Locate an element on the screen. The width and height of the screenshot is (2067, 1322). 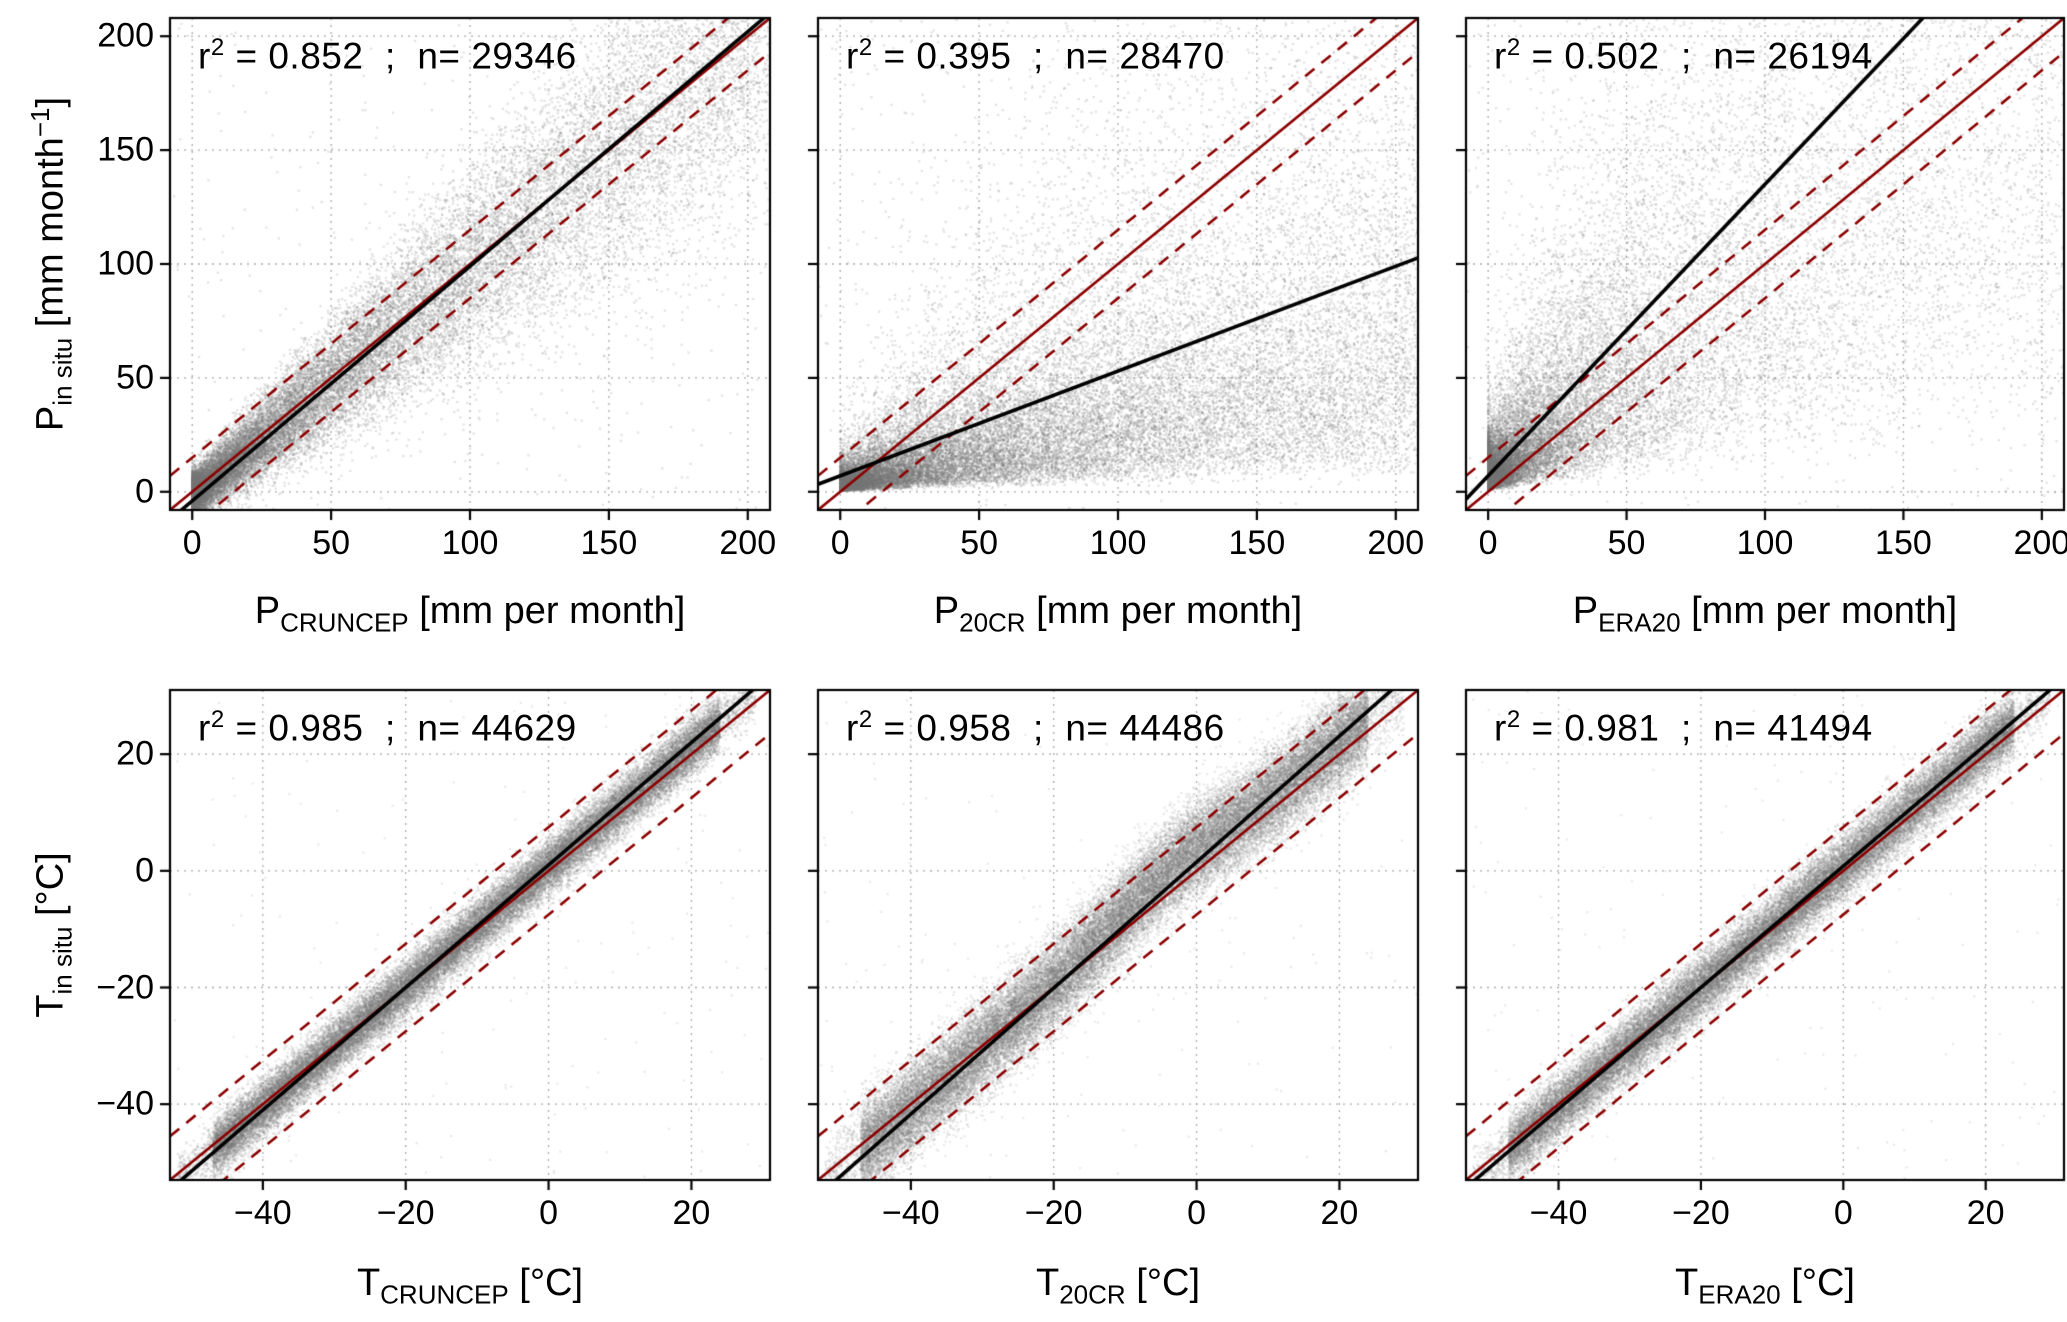
r2-value: 0.958 is located at coordinates (964, 728).